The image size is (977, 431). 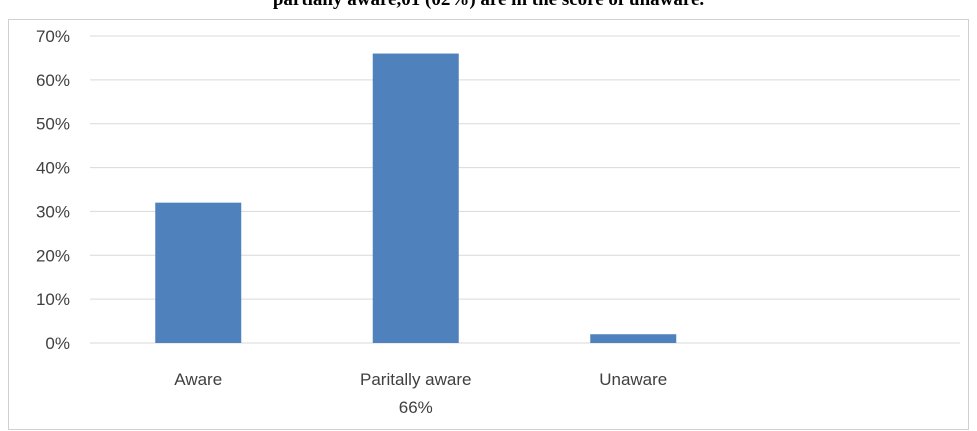 I want to click on x-tick-label: Aware, so click(x=198, y=379).